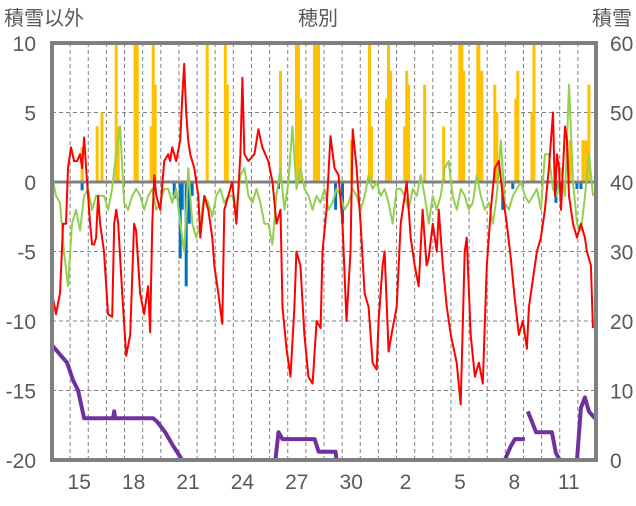 The width and height of the screenshot is (636, 506). What do you see at coordinates (318, 18) in the screenshot?
I see `chart-title: 穂別` at bounding box center [318, 18].